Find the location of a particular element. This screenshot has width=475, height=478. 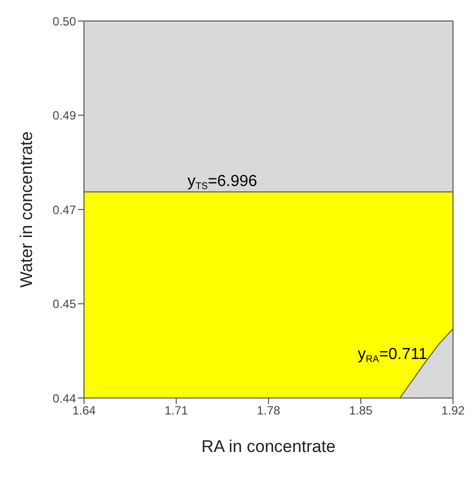

y-tick-label: 0.47 is located at coordinates (64, 209).